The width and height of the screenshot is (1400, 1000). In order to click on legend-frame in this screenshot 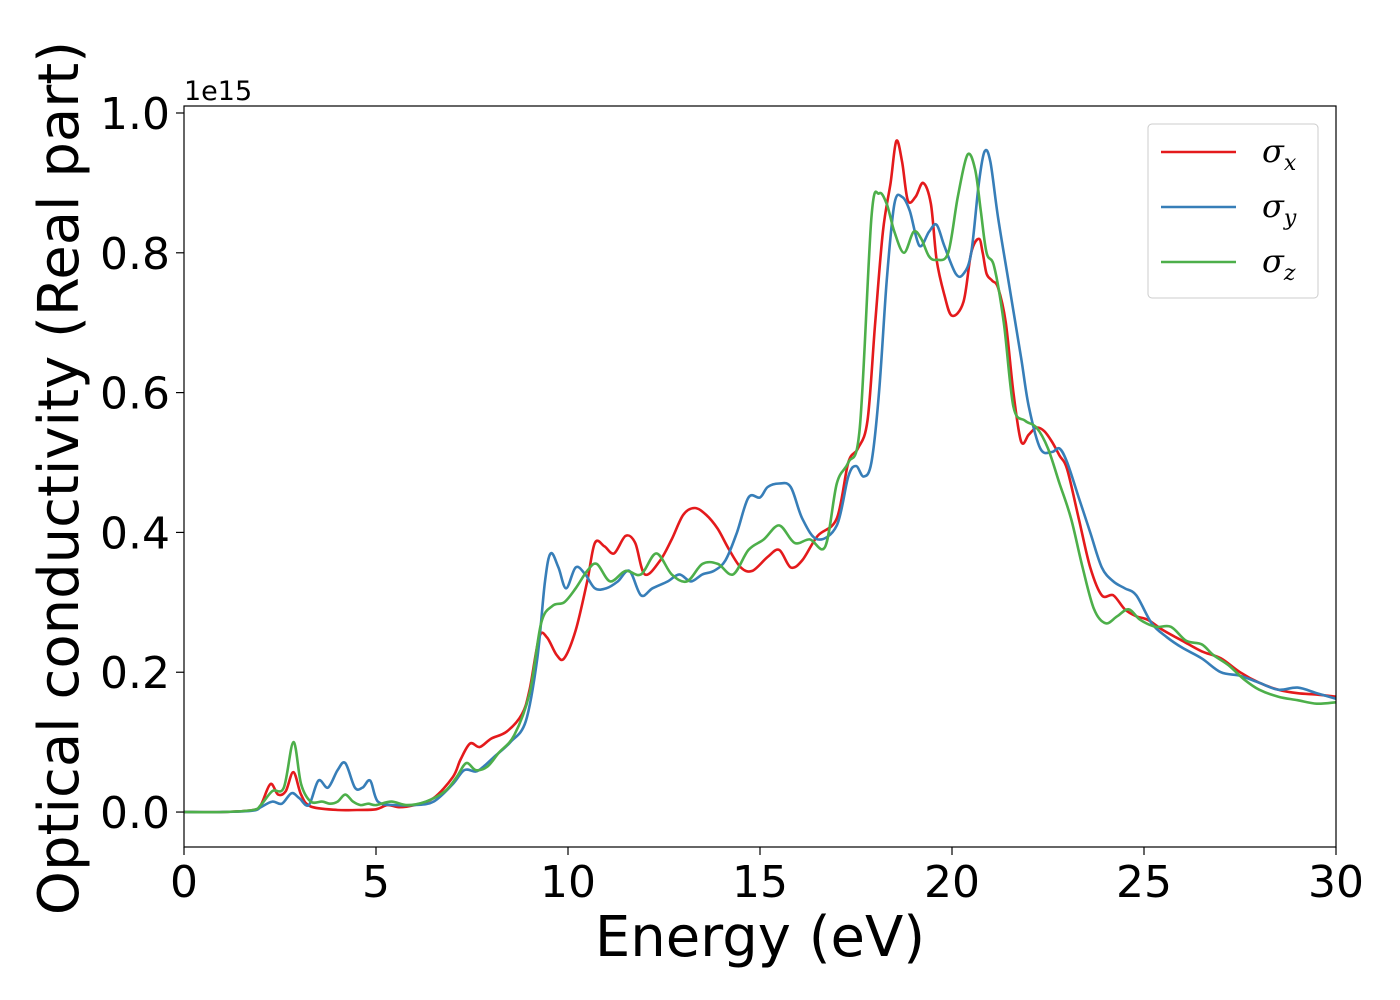, I will do `click(1233, 211)`.